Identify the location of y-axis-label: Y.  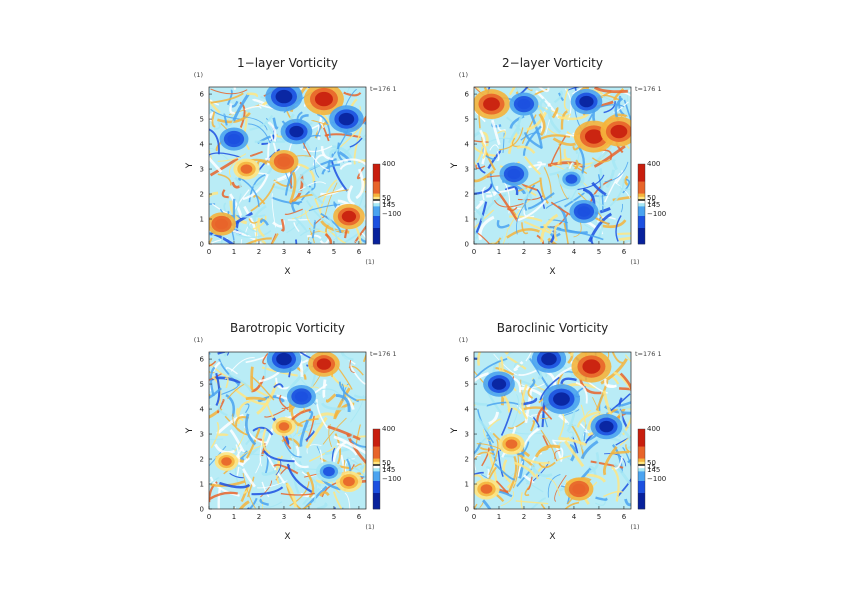
(190, 430).